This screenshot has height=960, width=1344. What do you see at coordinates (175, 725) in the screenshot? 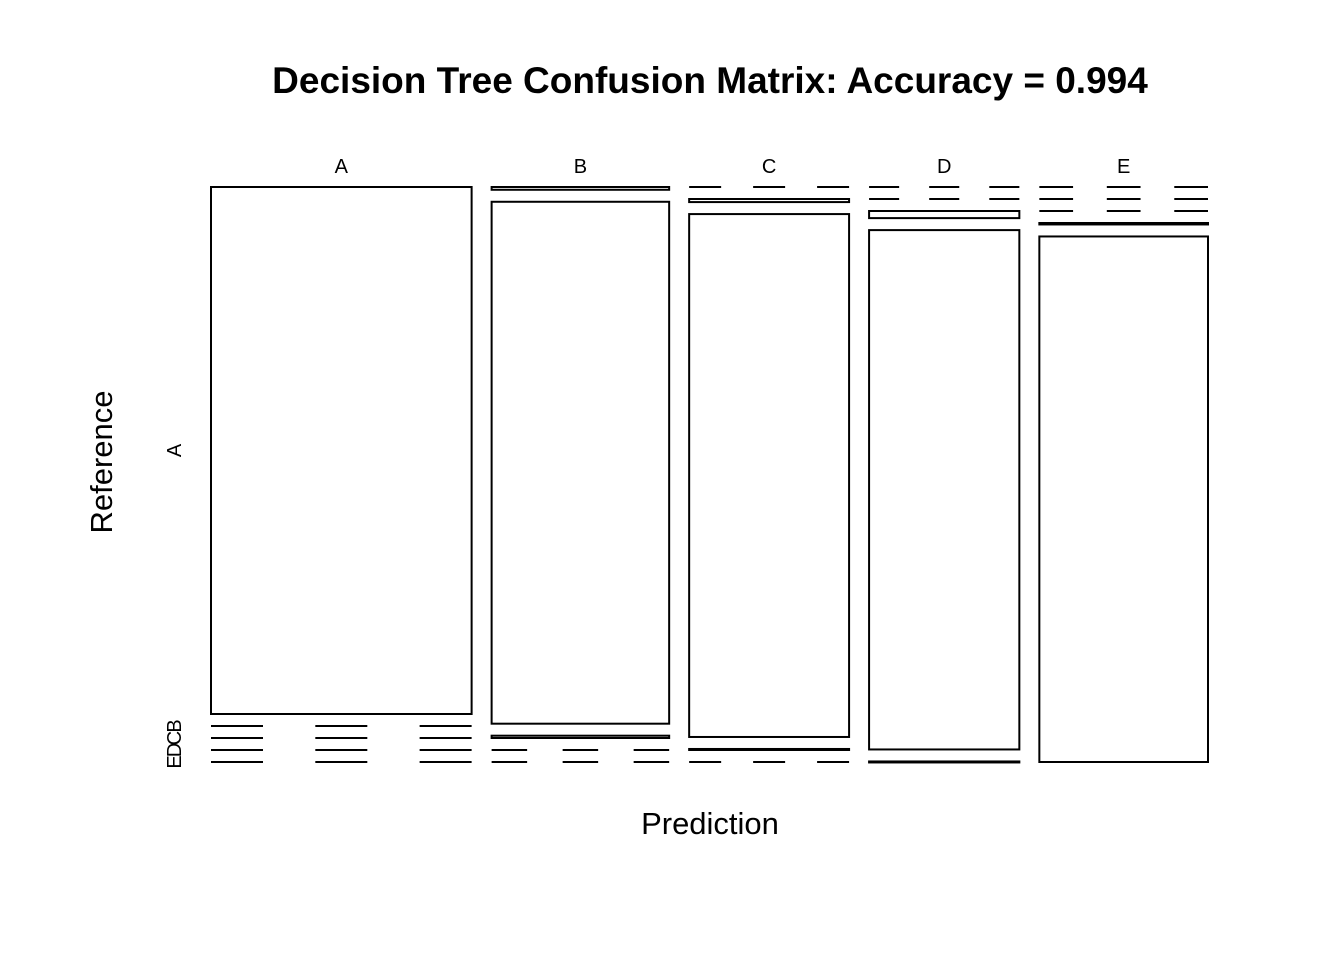
I see `y-tick-label: B` at bounding box center [175, 725].